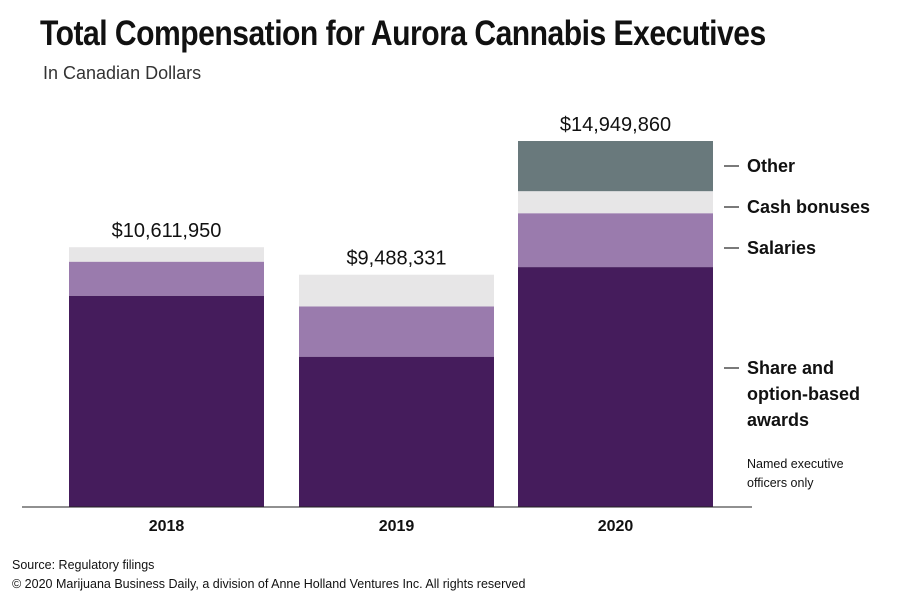 This screenshot has height=600, width=900. I want to click on chart-note: Named executive officers only, so click(795, 473).